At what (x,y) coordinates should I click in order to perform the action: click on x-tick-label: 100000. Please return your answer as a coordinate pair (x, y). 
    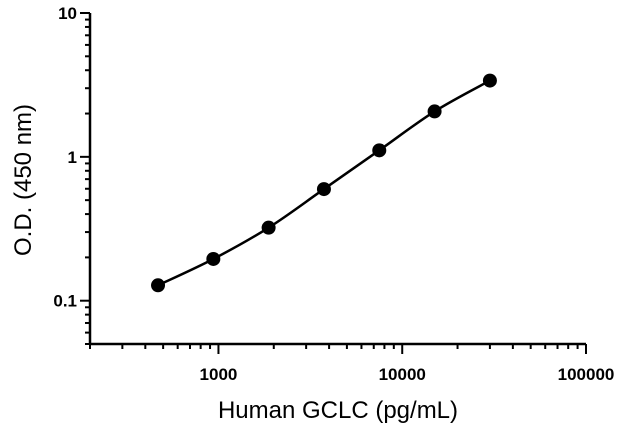
    Looking at the image, I should click on (586, 374).